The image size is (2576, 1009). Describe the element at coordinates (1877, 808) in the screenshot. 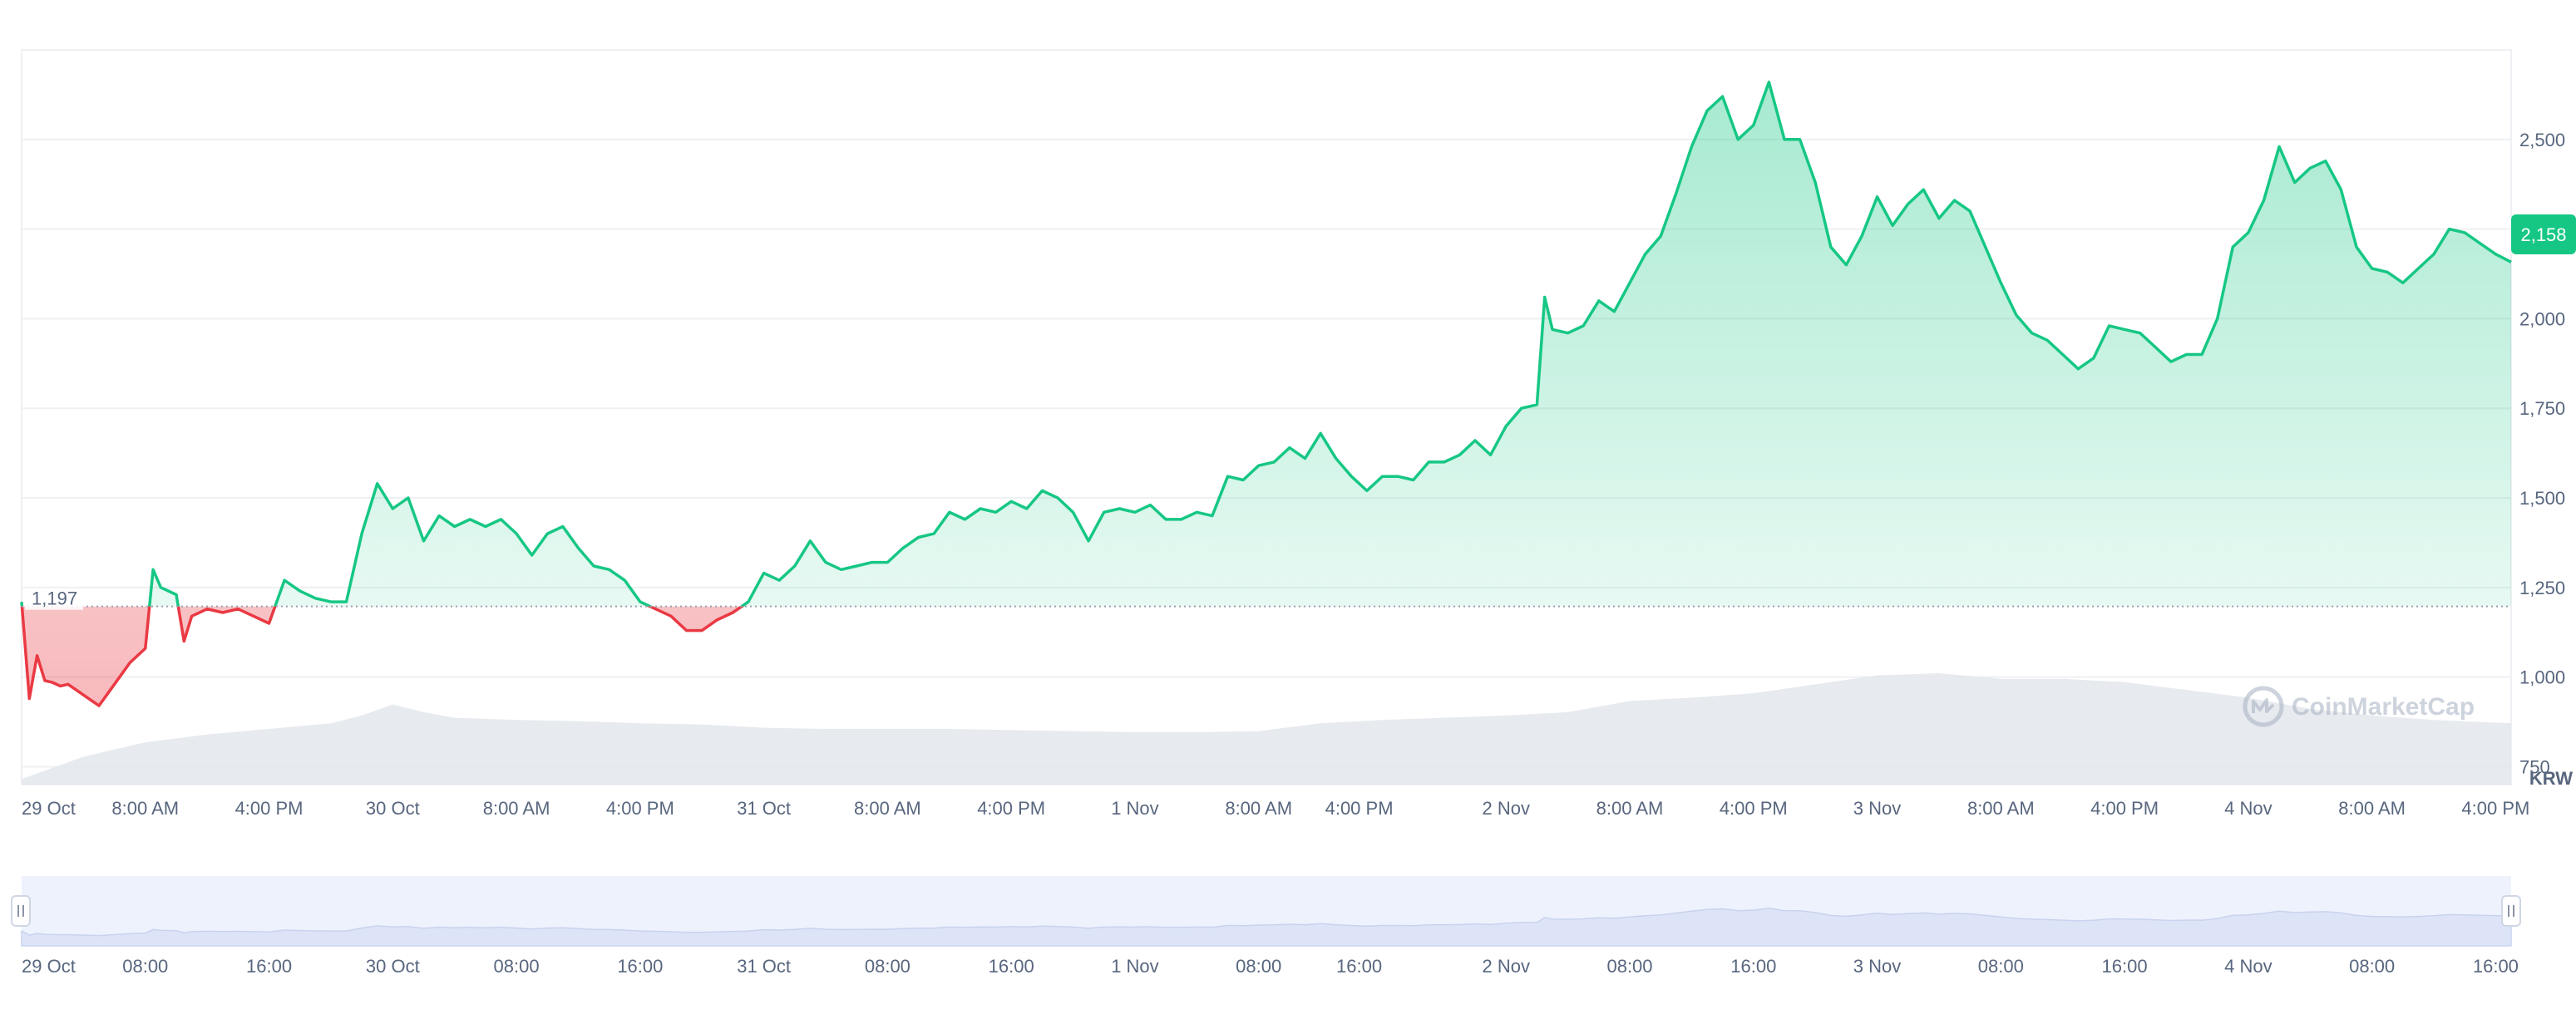

I see `x-tick-label: 3 Nov` at that location.